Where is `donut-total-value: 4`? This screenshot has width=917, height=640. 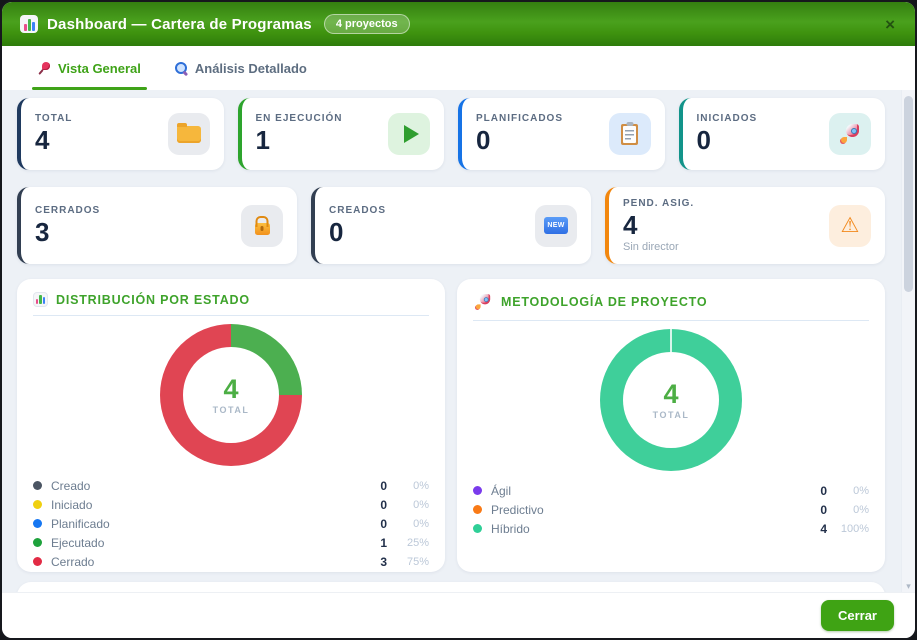
donut-total-value: 4 is located at coordinates (671, 393).